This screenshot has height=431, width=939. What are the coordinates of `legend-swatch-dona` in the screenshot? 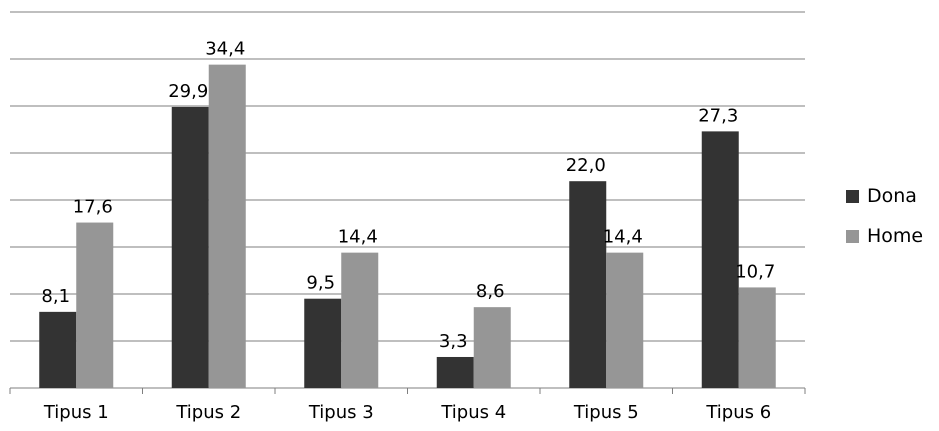 It's located at (852, 196).